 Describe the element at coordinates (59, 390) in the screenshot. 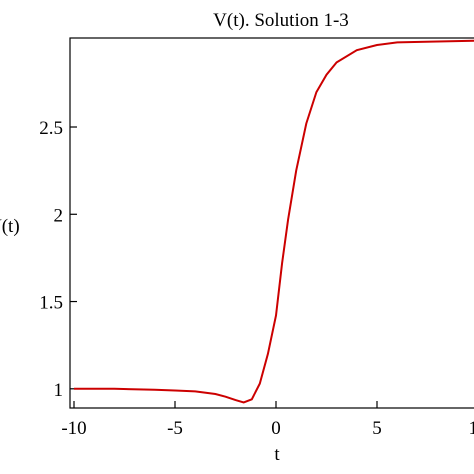

I see `y-tick-label: 1` at that location.